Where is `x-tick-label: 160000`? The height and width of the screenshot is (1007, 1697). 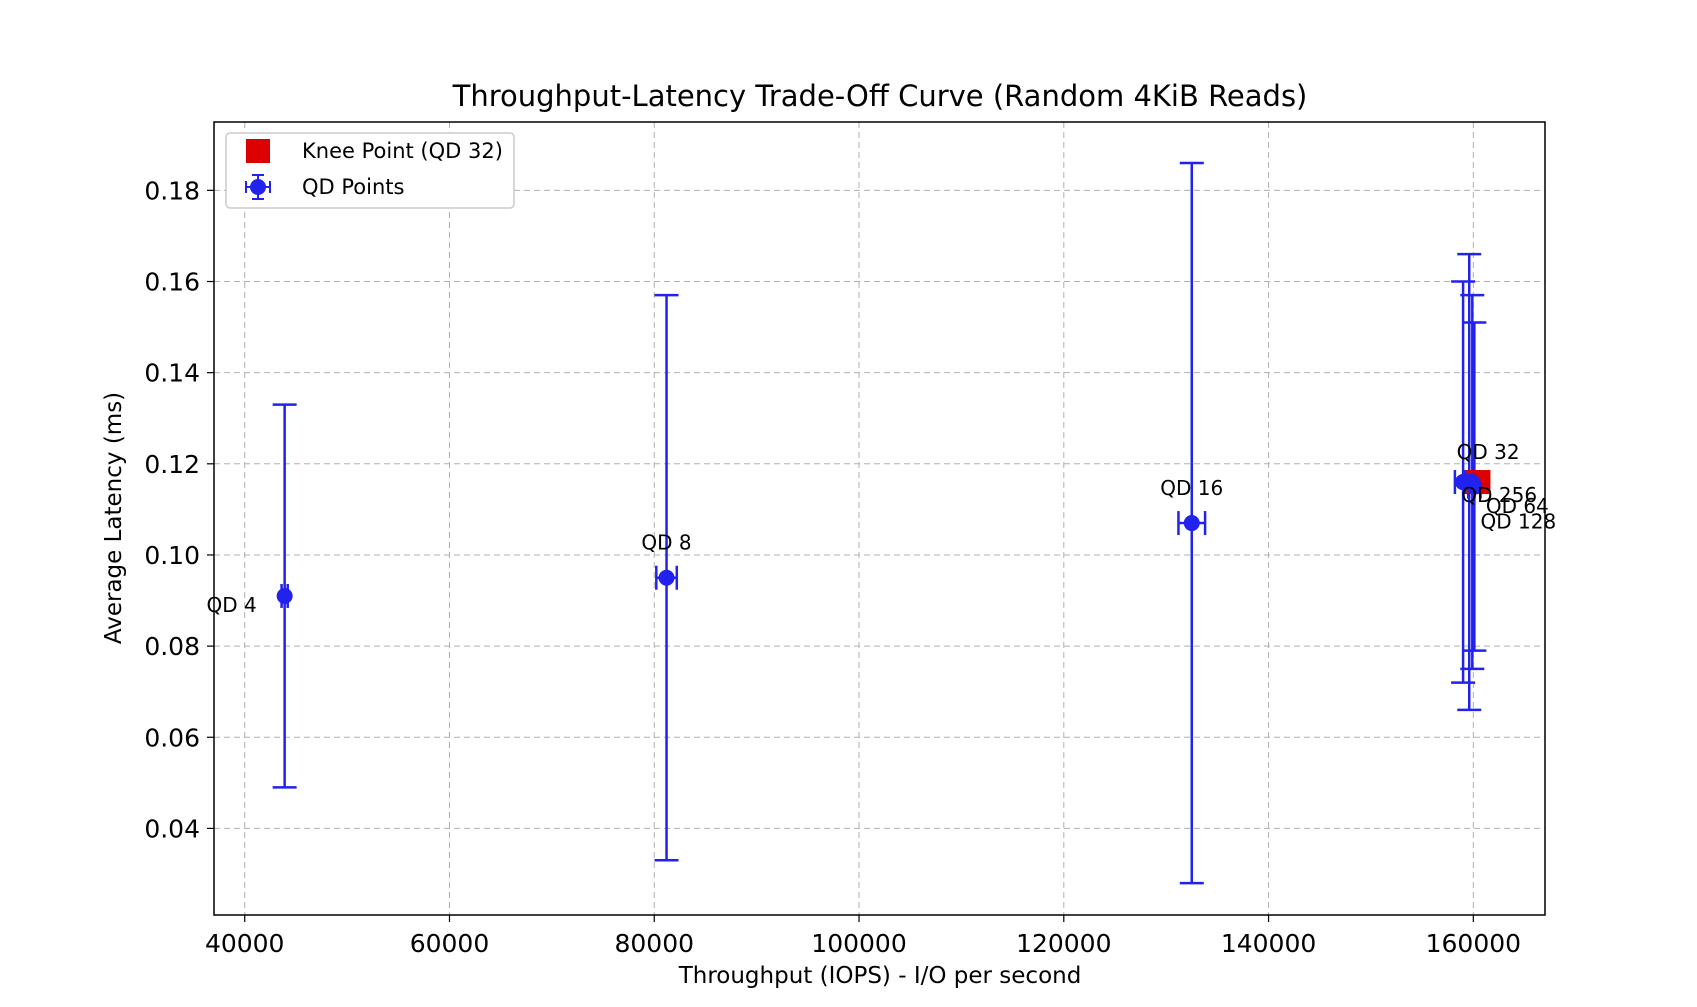
x-tick-label: 160000 is located at coordinates (1473, 943).